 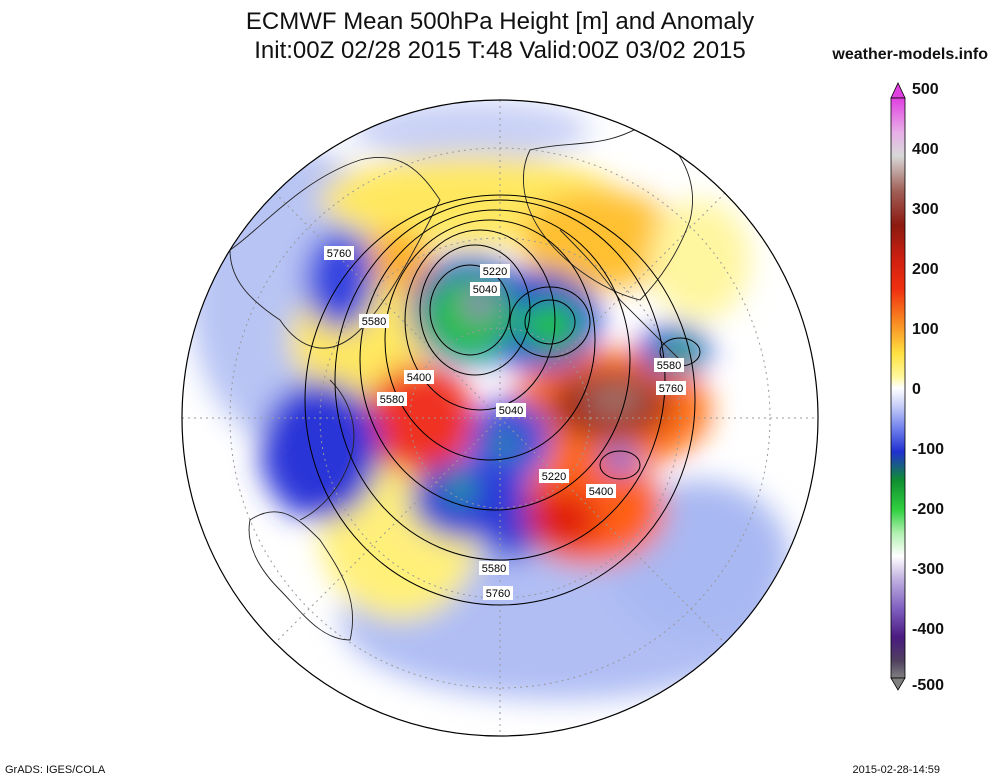 What do you see at coordinates (928, 569) in the screenshot?
I see `colorbar-tick: -300` at bounding box center [928, 569].